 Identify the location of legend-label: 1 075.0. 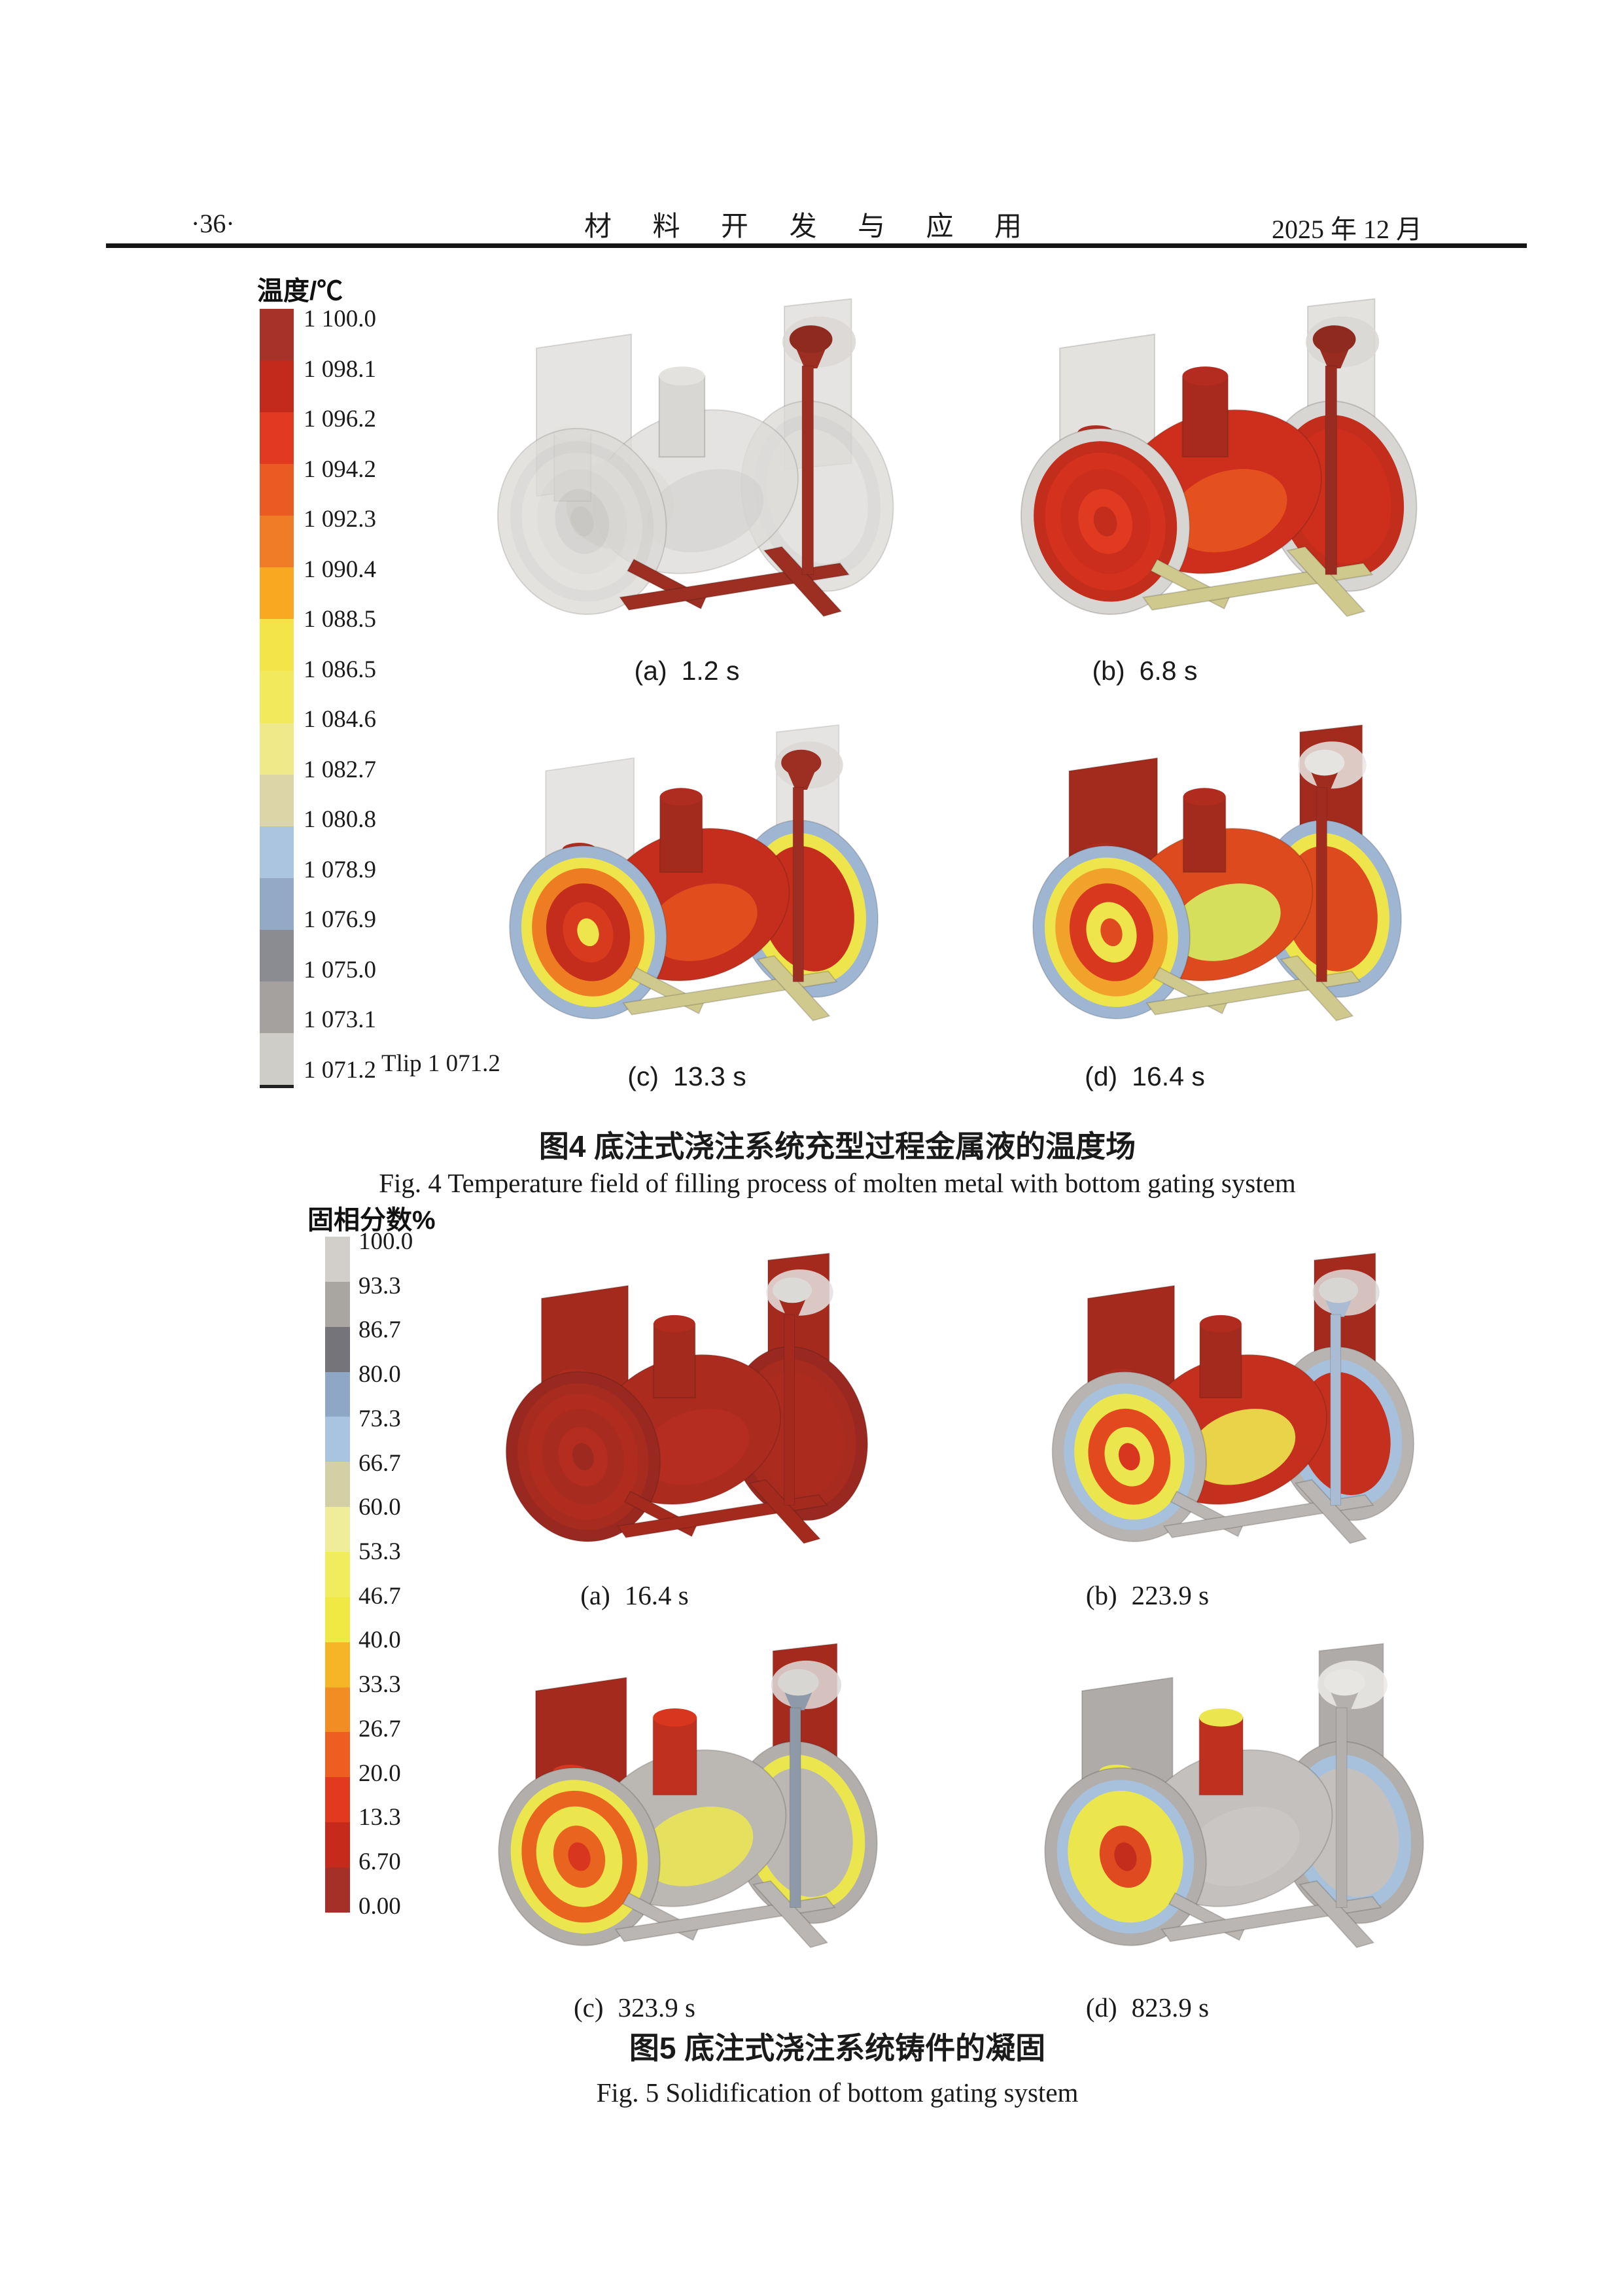
(340, 970).